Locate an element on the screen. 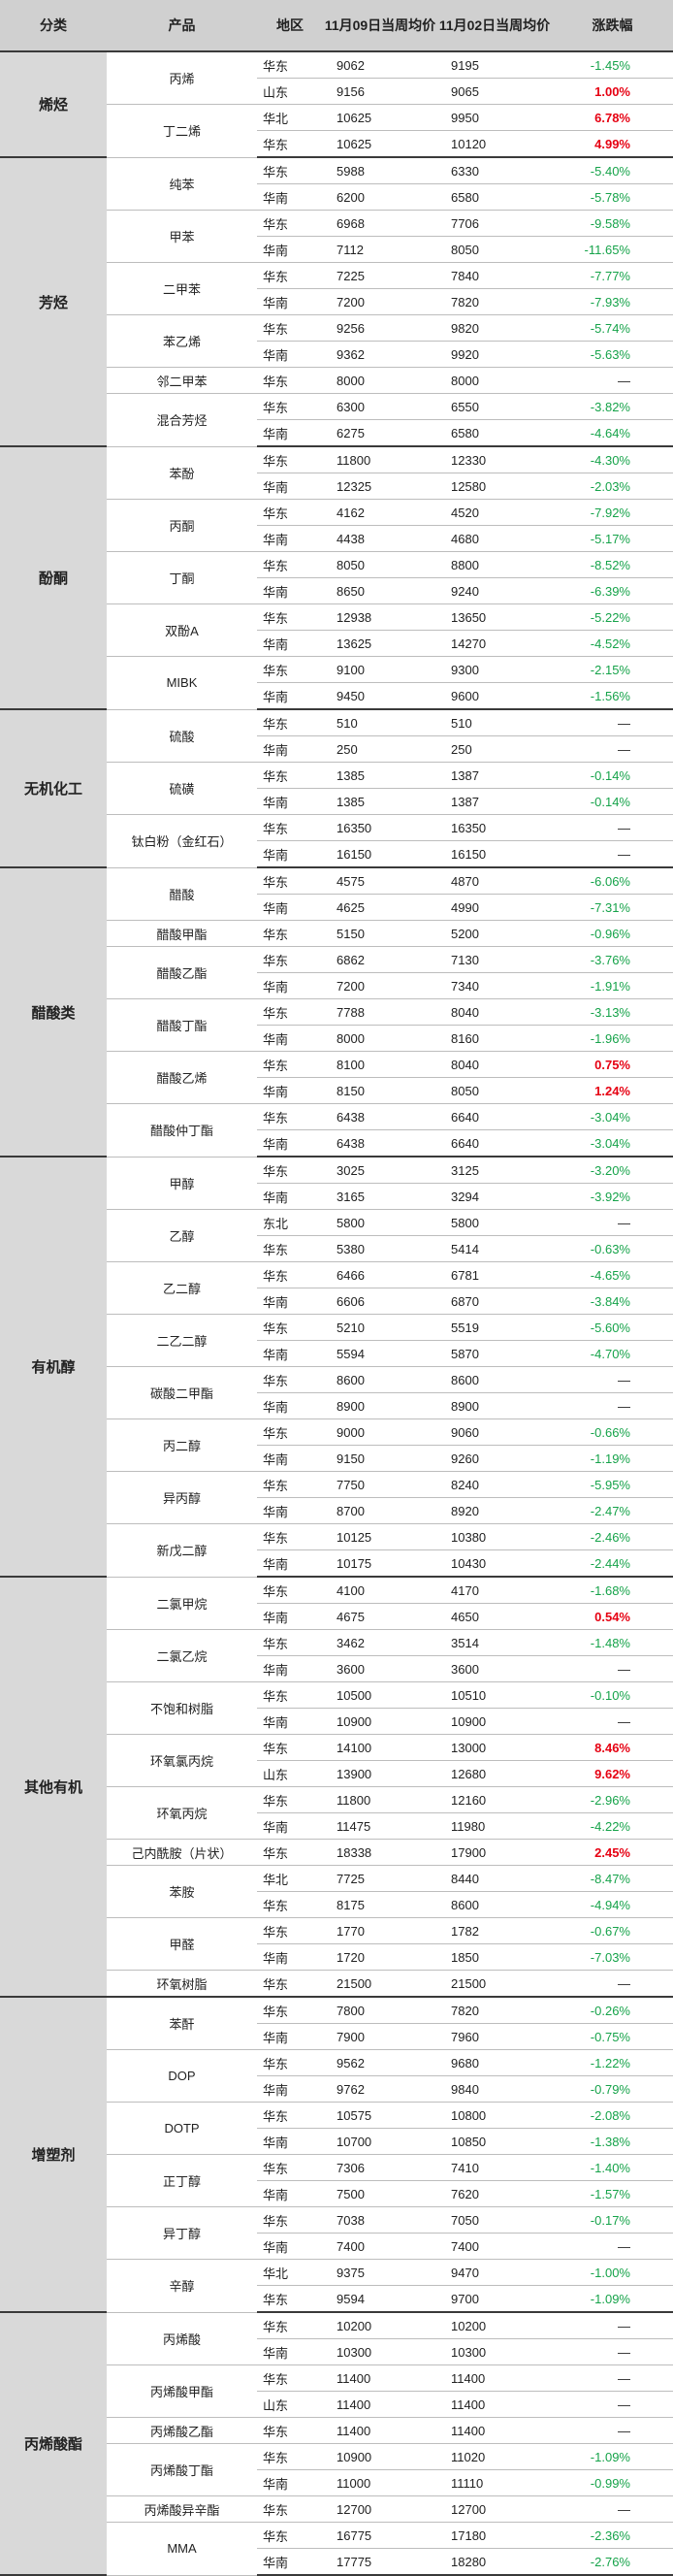 The width and height of the screenshot is (673, 2576). category-cell: 其他有机 is located at coordinates (53, 1788).